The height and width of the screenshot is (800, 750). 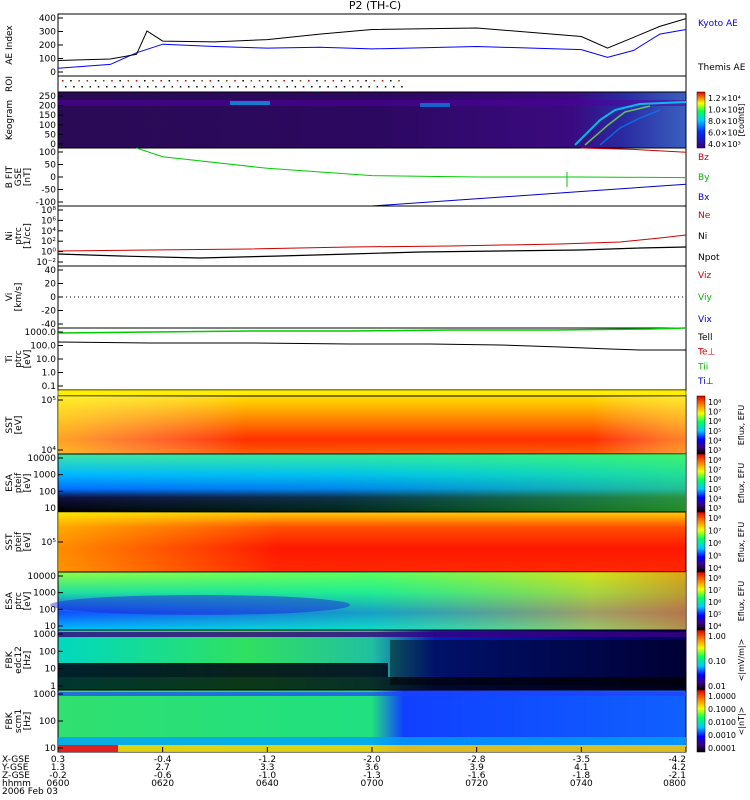 I want to click on colorbar-tick-sst_e-4: 10⁴, so click(x=714, y=440).